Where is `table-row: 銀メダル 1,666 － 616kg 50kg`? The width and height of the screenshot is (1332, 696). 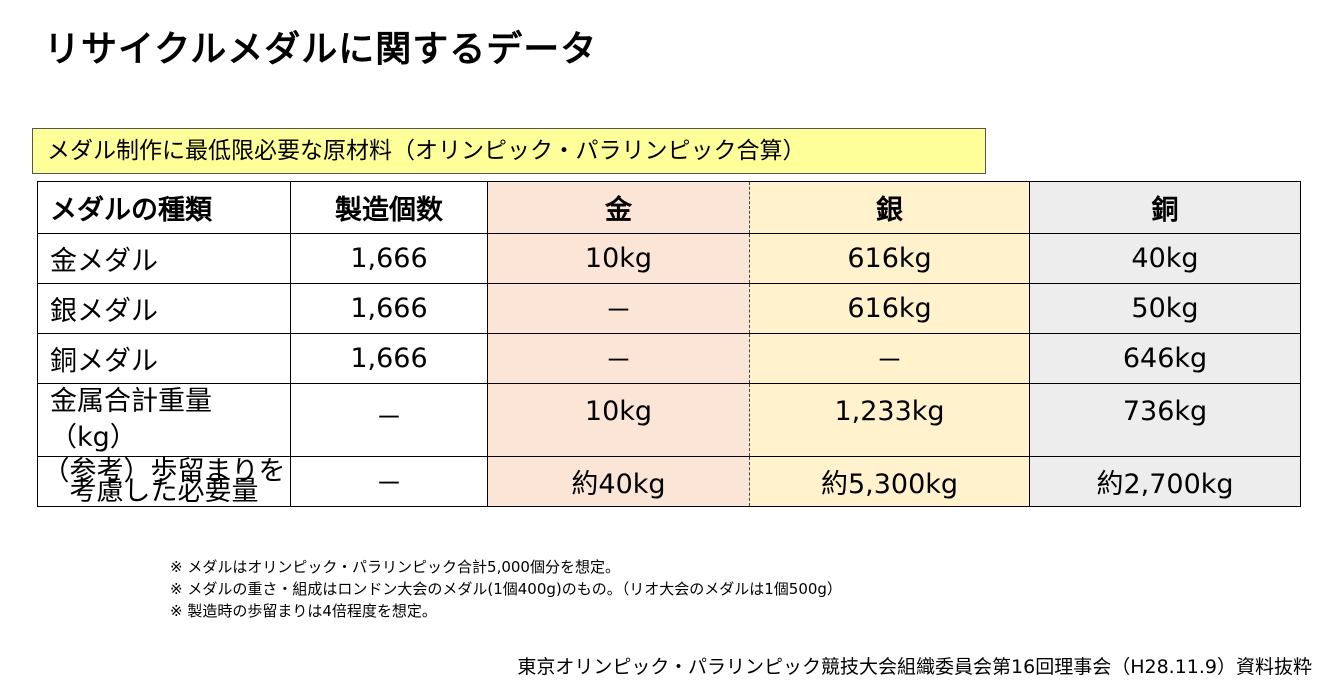
table-row: 銀メダル 1,666 － 616kg 50kg is located at coordinates (669, 308).